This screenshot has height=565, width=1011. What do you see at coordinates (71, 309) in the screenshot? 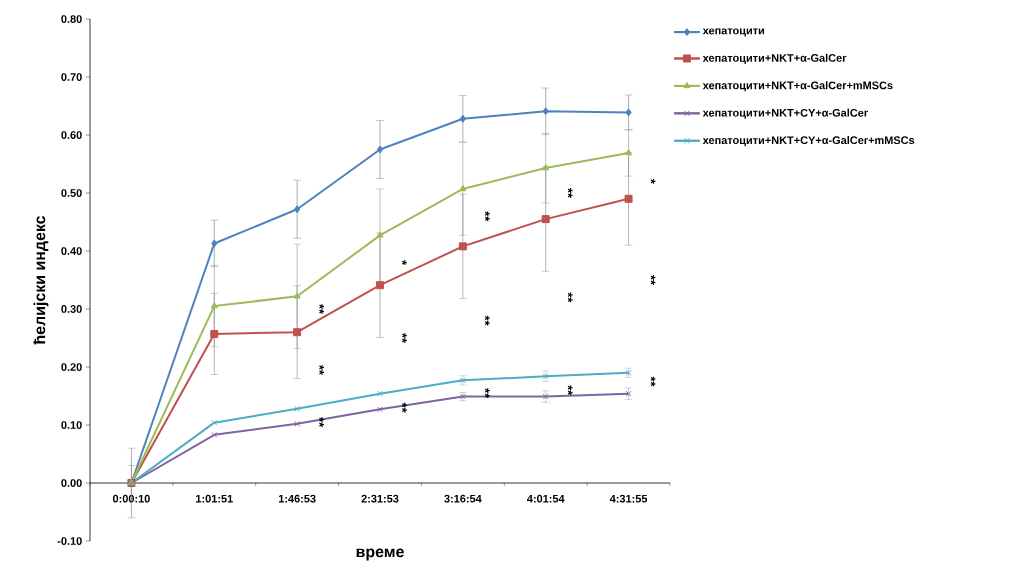
I see `y-tick-label: 0.30` at bounding box center [71, 309].